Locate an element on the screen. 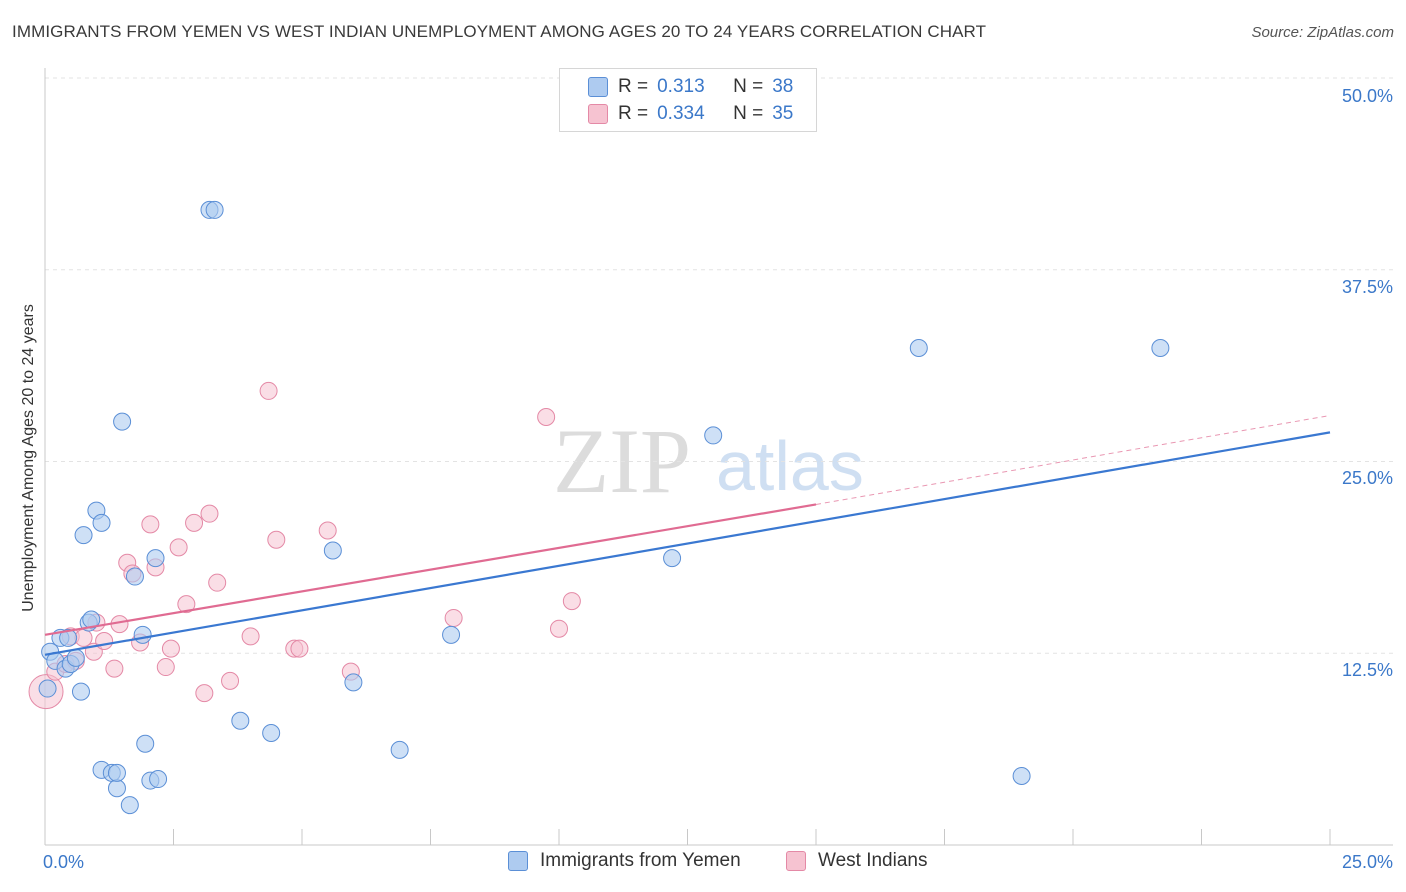  legend-label-yemen: Immigrants from Yemen is located at coordinates (640, 860).